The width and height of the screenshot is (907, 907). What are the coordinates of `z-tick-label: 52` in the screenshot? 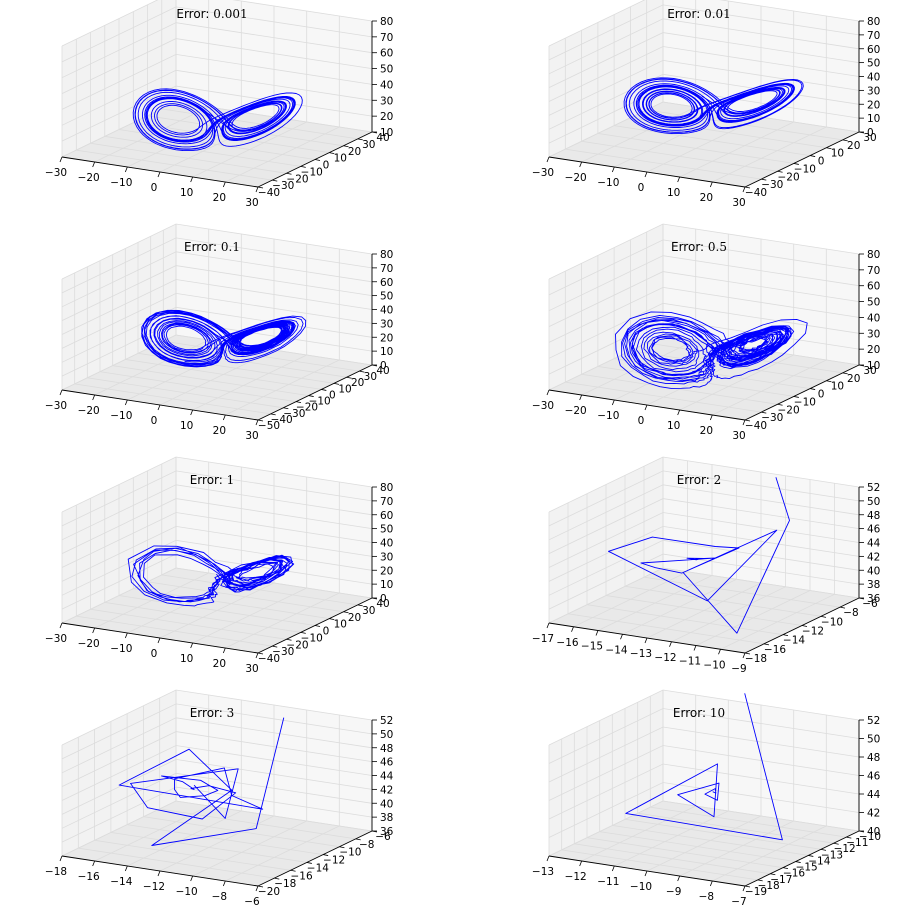 It's located at (873, 488).